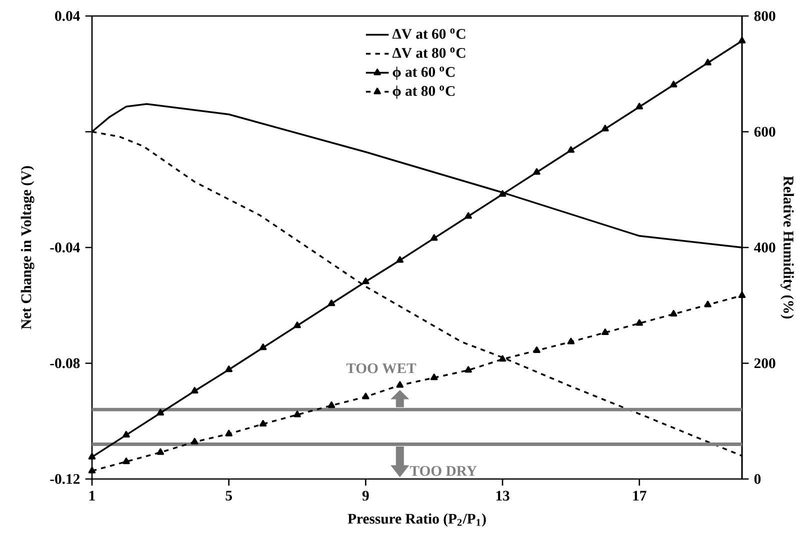 Image resolution: width=812 pixels, height=543 pixels. What do you see at coordinates (67, 16) in the screenshot?
I see `y-tick-label: 0.04` at bounding box center [67, 16].